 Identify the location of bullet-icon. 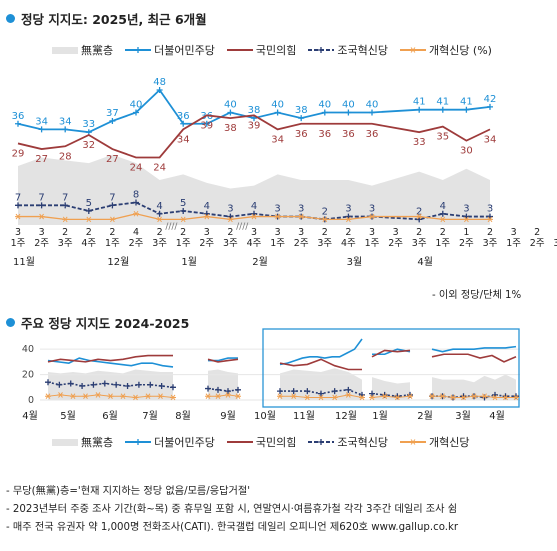
(10, 18).